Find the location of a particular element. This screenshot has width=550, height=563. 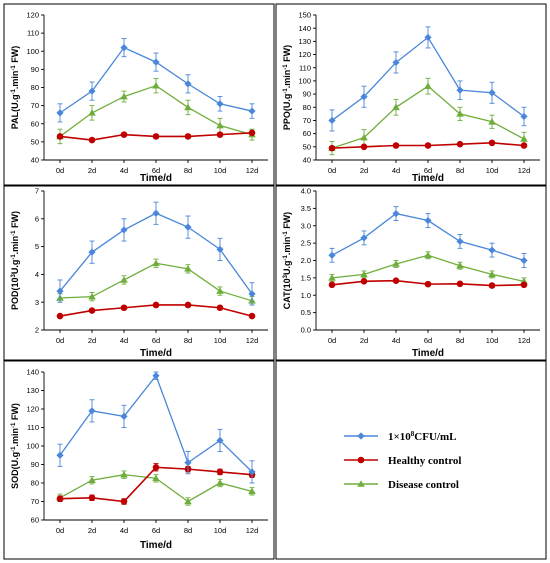

y-tick-label: 110 is located at coordinates (33, 33).